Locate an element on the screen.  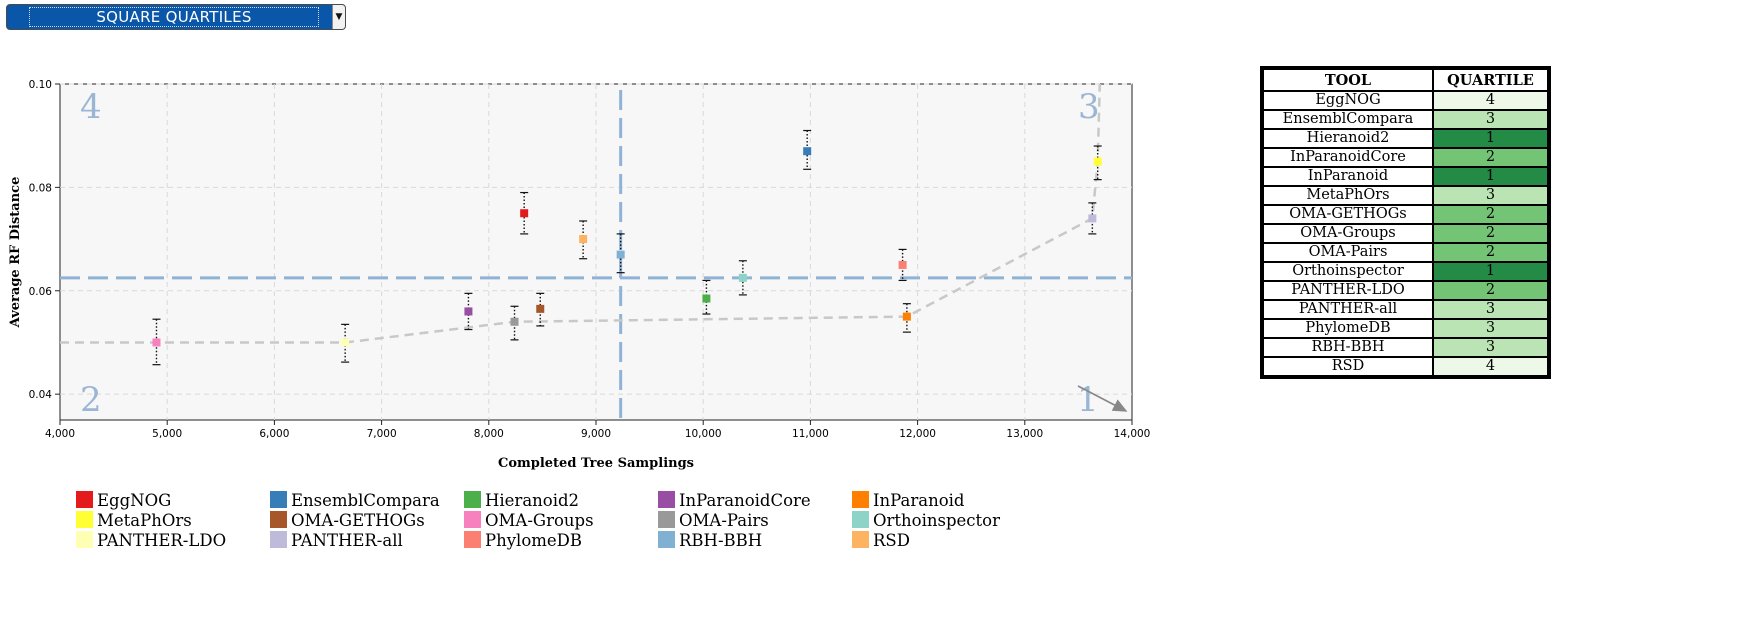
table-row: Orthoinspector 1 is located at coordinates (1405, 271).